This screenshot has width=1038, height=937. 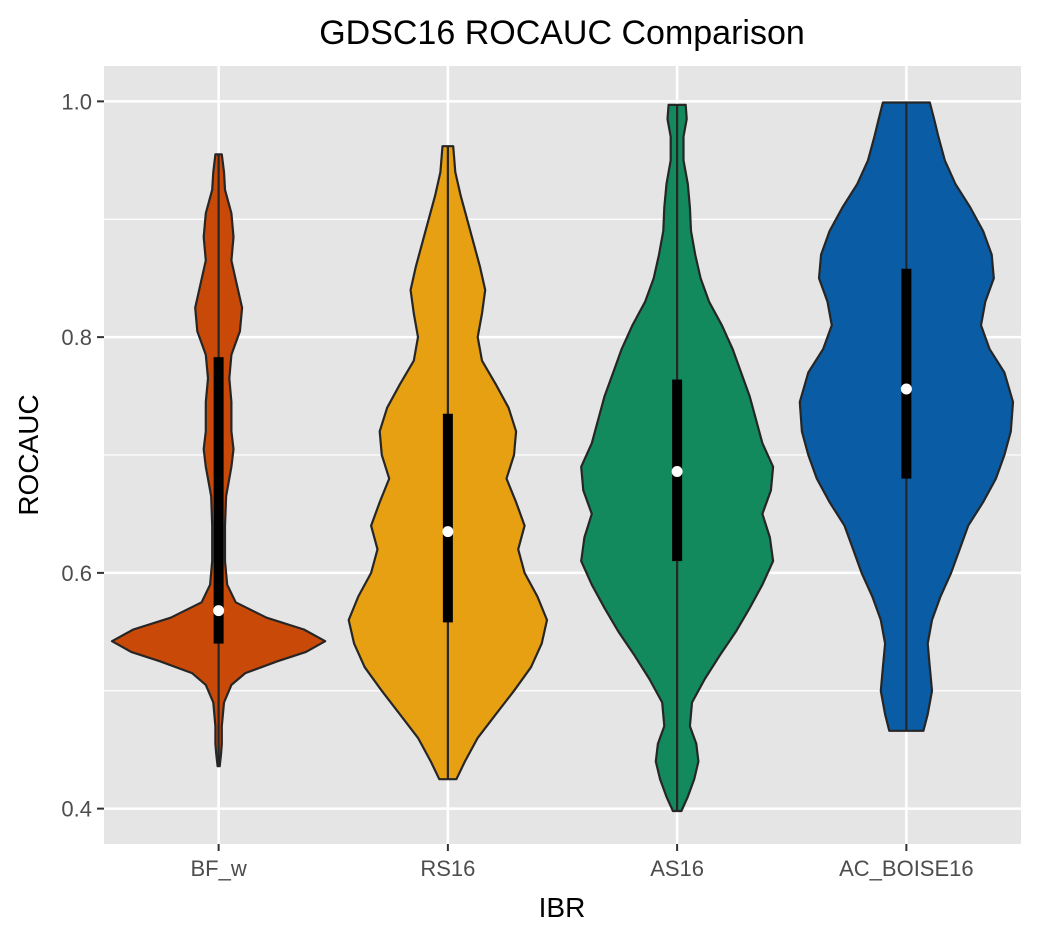 I want to click on iqr-box-RS16, so click(x=447, y=518).